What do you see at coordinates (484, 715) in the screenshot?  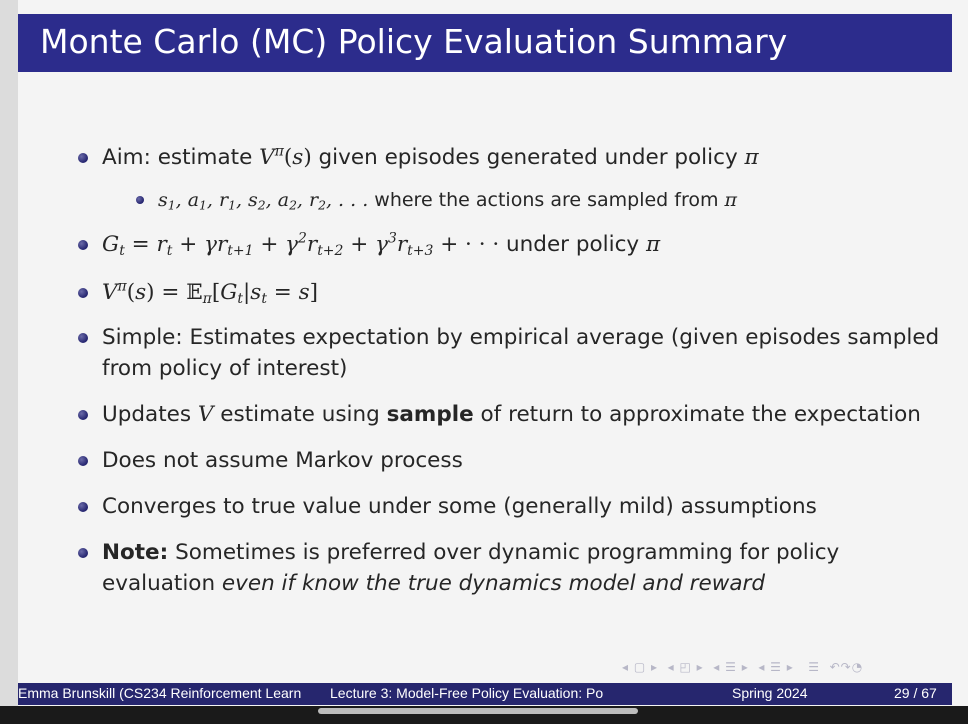 I see `video-bottom-strip` at bounding box center [484, 715].